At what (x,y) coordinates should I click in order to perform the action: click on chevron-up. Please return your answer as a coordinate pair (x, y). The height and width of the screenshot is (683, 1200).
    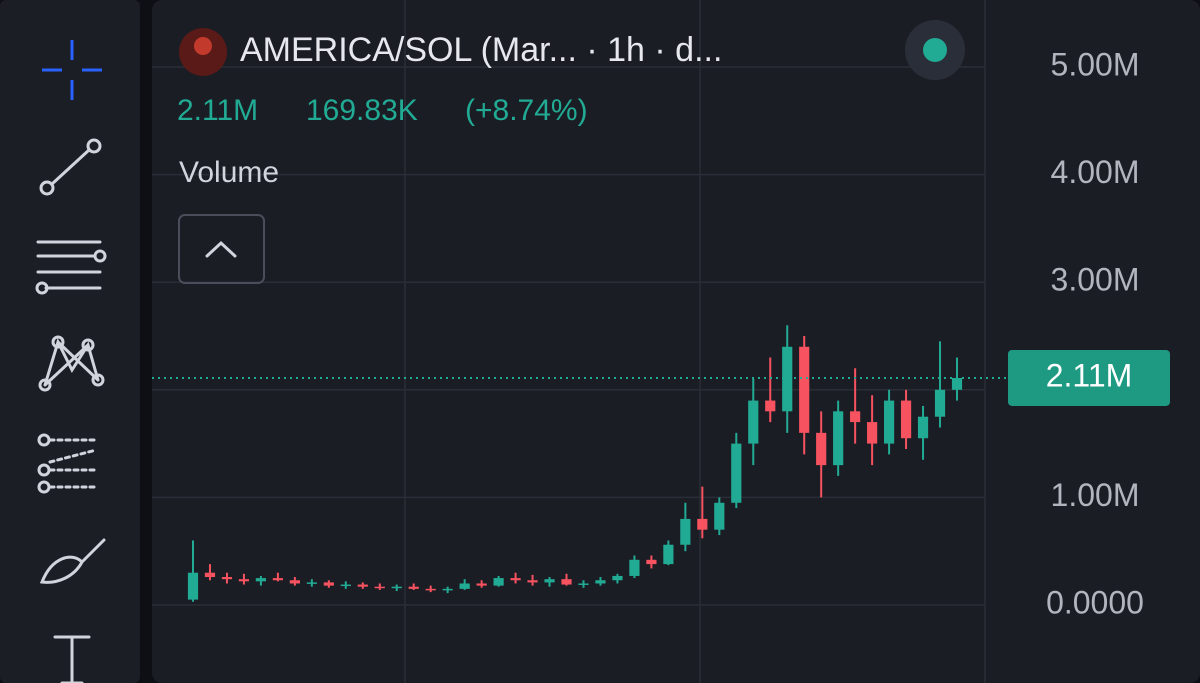
    Looking at the image, I should click on (221, 249).